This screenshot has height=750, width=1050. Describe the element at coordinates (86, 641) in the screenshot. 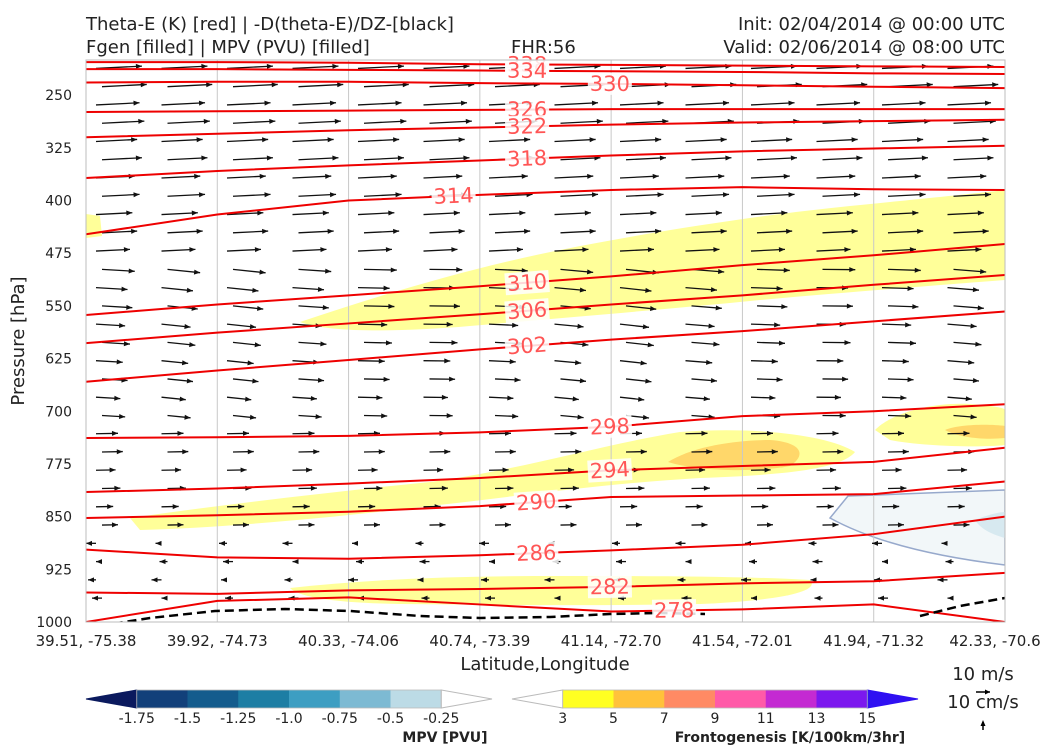

I see `x-tick-label: 39.51, -75.38` at that location.